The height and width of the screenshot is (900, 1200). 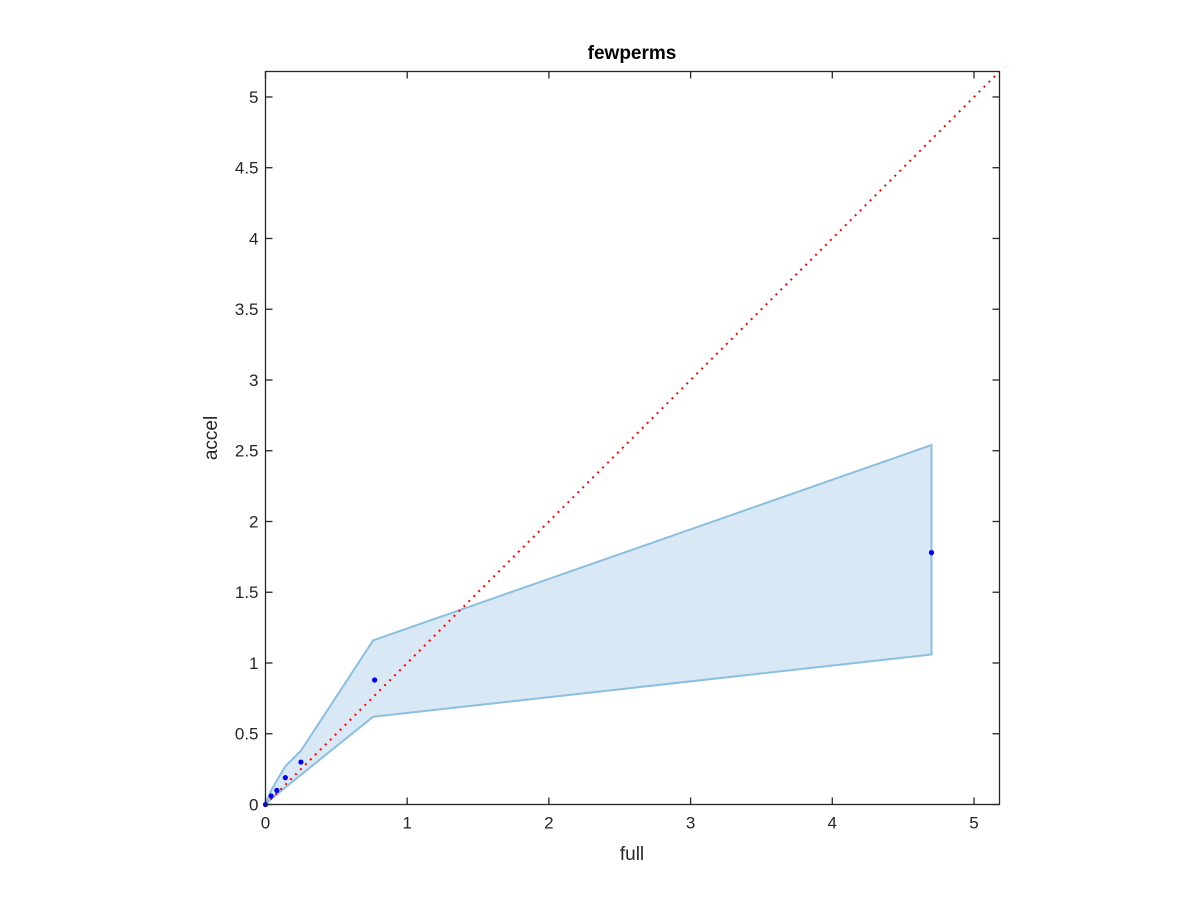 What do you see at coordinates (247, 168) in the screenshot?
I see `y-tick-label: 4.5` at bounding box center [247, 168].